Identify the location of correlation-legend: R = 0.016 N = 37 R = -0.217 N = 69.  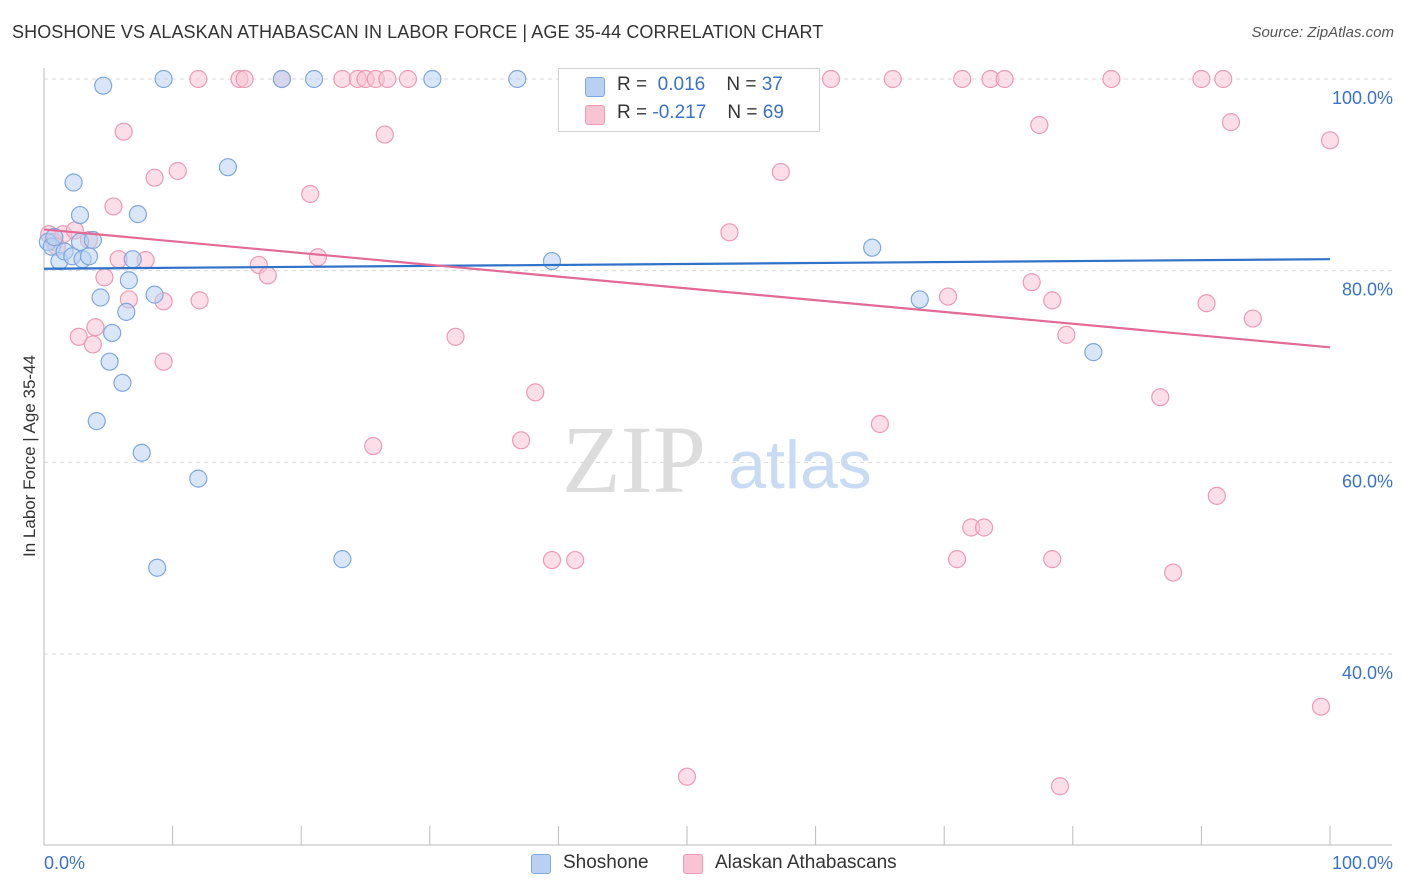
(689, 100).